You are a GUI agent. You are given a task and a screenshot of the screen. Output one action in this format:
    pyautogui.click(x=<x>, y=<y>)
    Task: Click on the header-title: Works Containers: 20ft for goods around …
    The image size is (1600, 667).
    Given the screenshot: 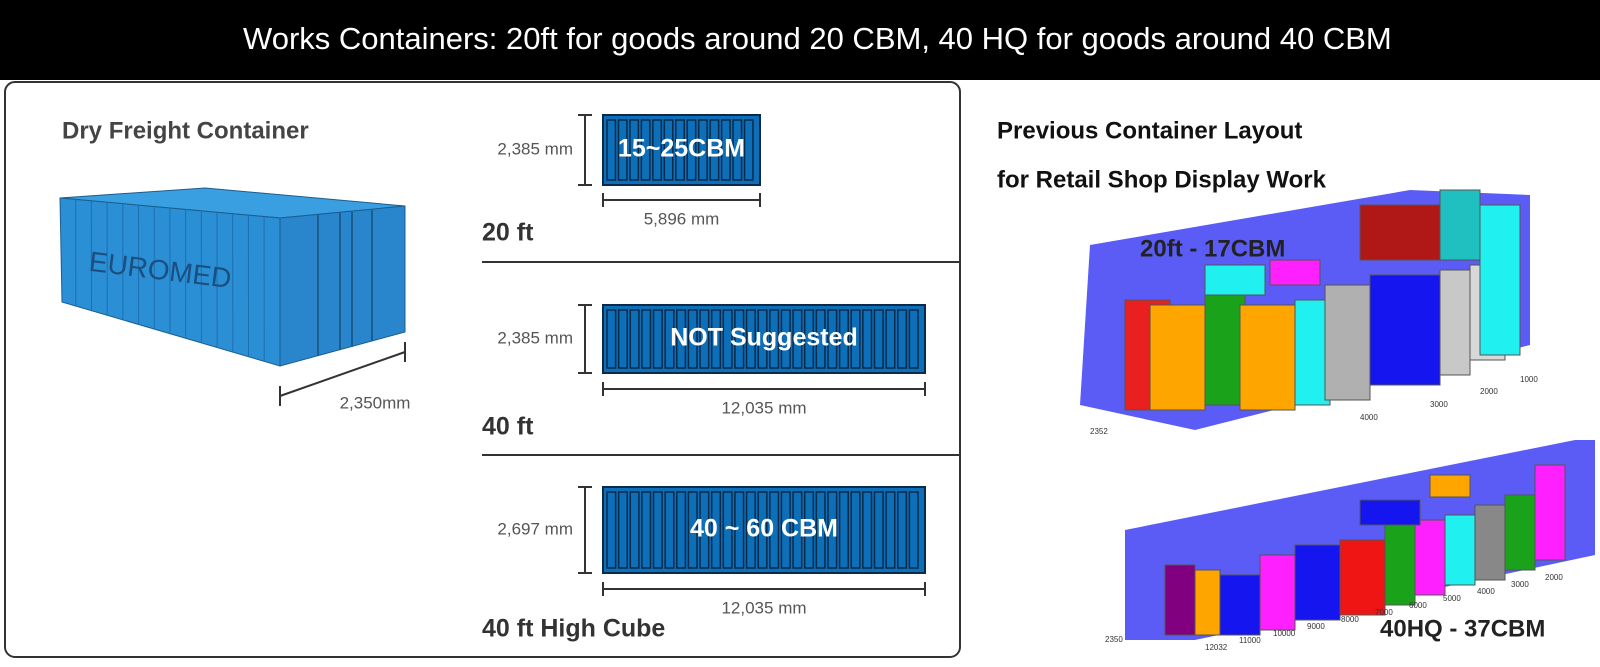 What is the action you would take?
    pyautogui.click(x=817, y=38)
    